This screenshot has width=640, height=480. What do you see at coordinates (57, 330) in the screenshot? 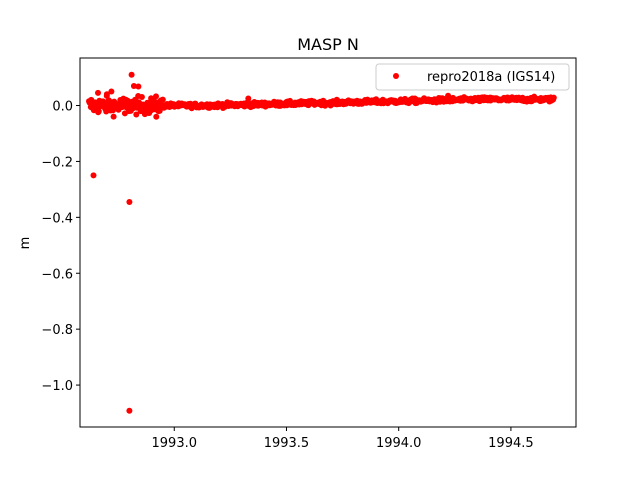
I see `y-tick-label: −0.8` at bounding box center [57, 330].